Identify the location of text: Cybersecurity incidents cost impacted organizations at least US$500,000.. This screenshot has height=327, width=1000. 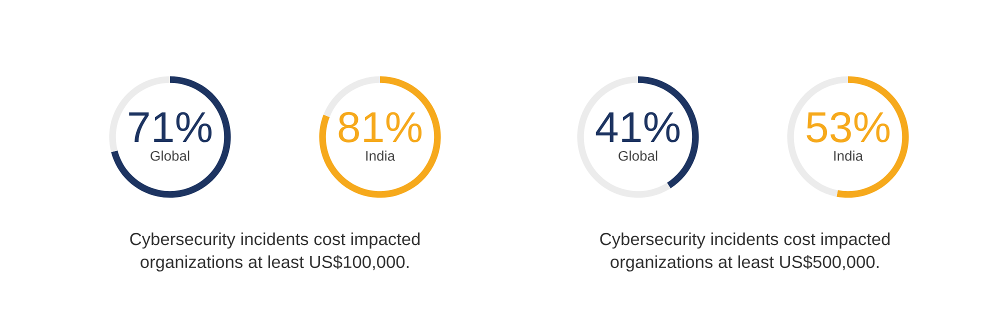
(745, 252).